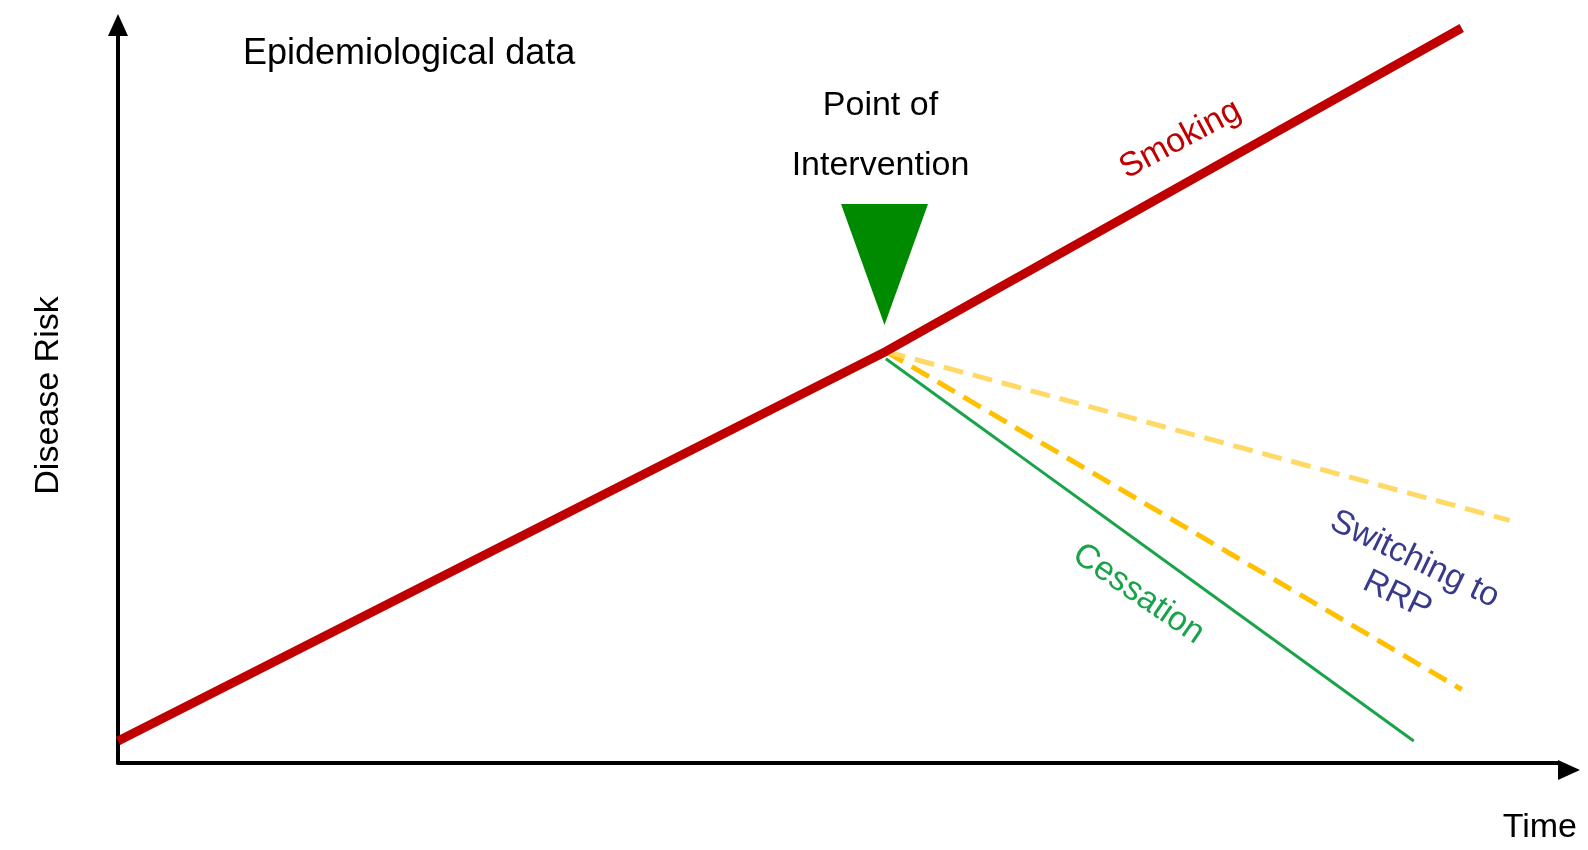  What do you see at coordinates (46, 395) in the screenshot?
I see `y-axis-title: Disease Risk` at bounding box center [46, 395].